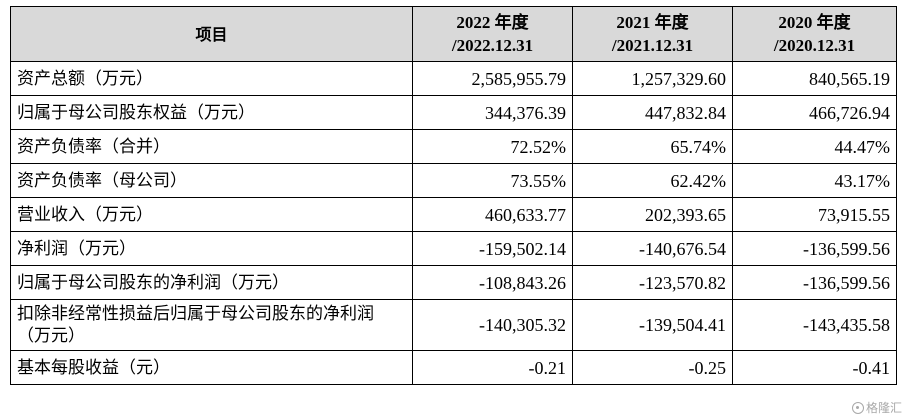 This screenshot has width=908, height=418. Describe the element at coordinates (652, 214) in the screenshot. I see `cell-2021: 202,393.65` at that location.